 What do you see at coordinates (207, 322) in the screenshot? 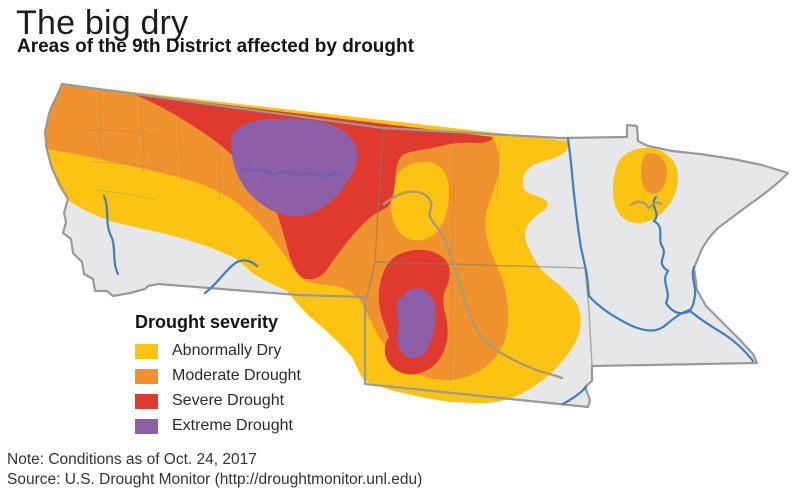
I see `legend-heading: Drought severity` at bounding box center [207, 322].